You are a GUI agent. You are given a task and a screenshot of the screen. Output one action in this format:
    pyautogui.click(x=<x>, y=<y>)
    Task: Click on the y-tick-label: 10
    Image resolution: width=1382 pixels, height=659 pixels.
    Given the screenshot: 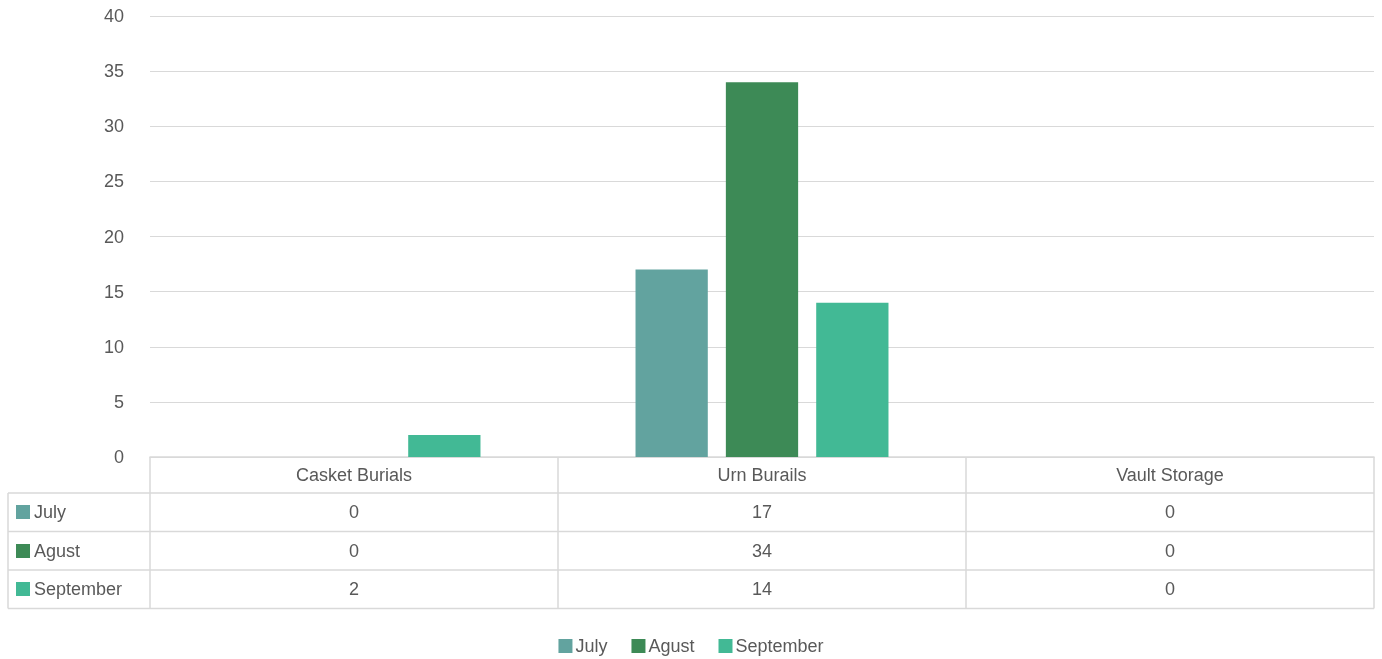 What is the action you would take?
    pyautogui.click(x=113, y=346)
    